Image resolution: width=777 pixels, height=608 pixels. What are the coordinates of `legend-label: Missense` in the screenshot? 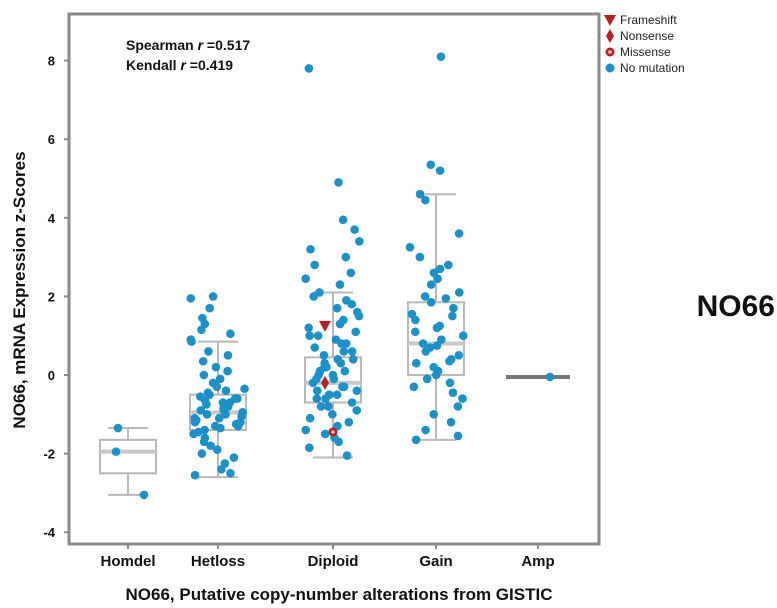 It's located at (645, 52).